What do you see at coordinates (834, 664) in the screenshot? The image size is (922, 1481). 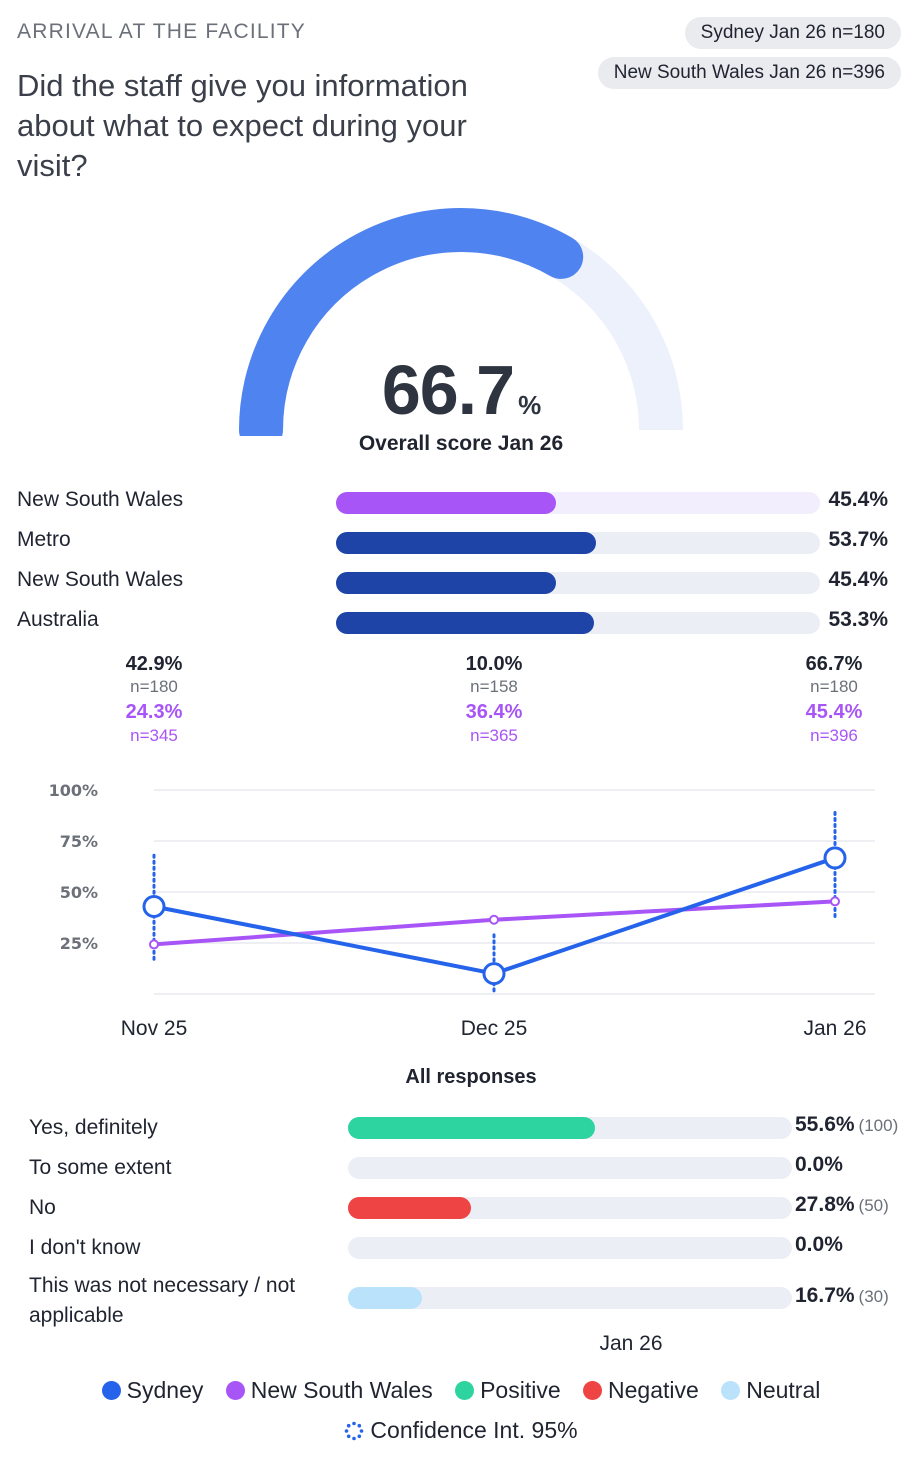 I see `sydney-value: 66.7%` at bounding box center [834, 664].